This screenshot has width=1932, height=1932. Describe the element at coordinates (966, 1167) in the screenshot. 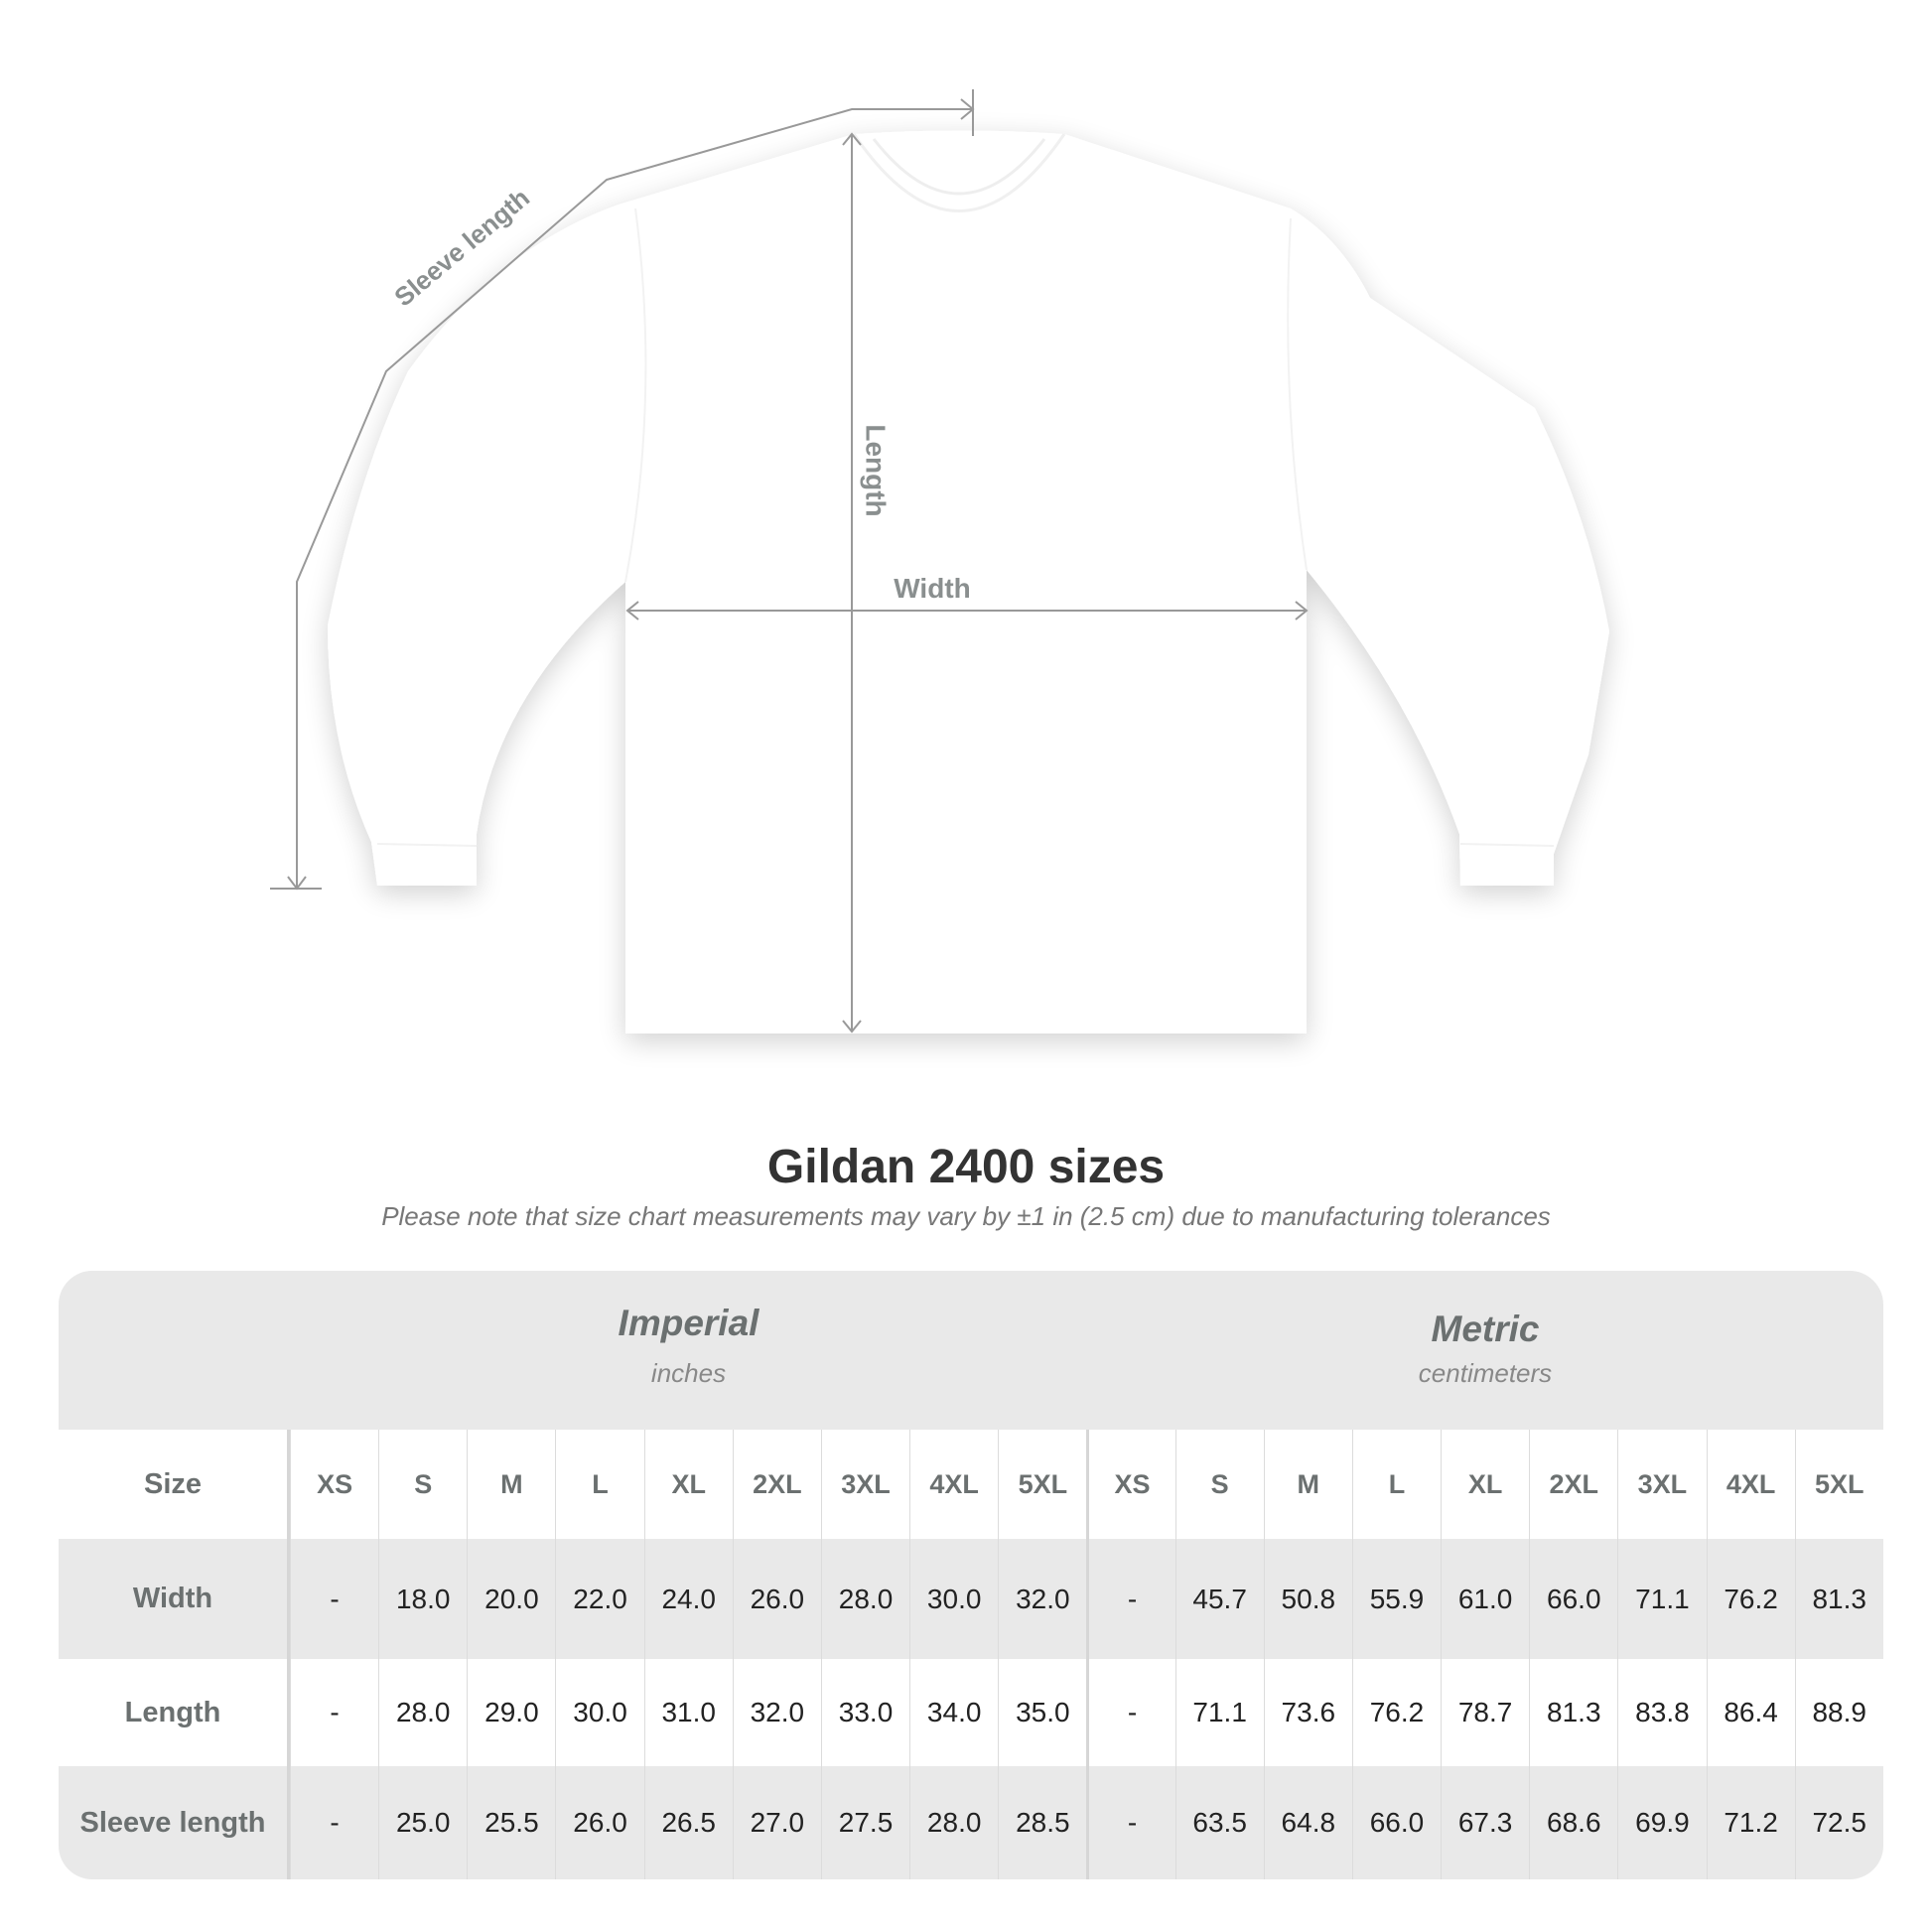

I see `page-title: Gildan 2400 sizes` at that location.